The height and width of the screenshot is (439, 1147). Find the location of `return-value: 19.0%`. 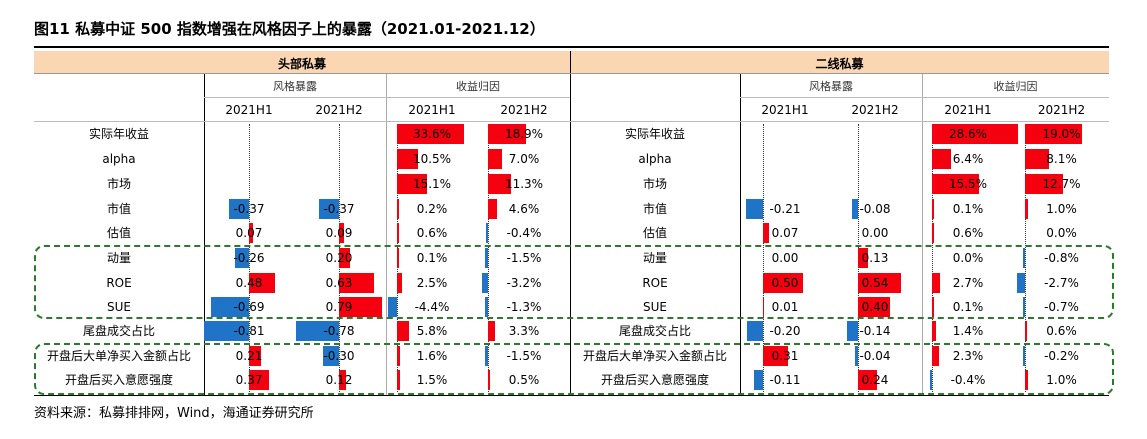

return-value: 19.0% is located at coordinates (1061, 134).